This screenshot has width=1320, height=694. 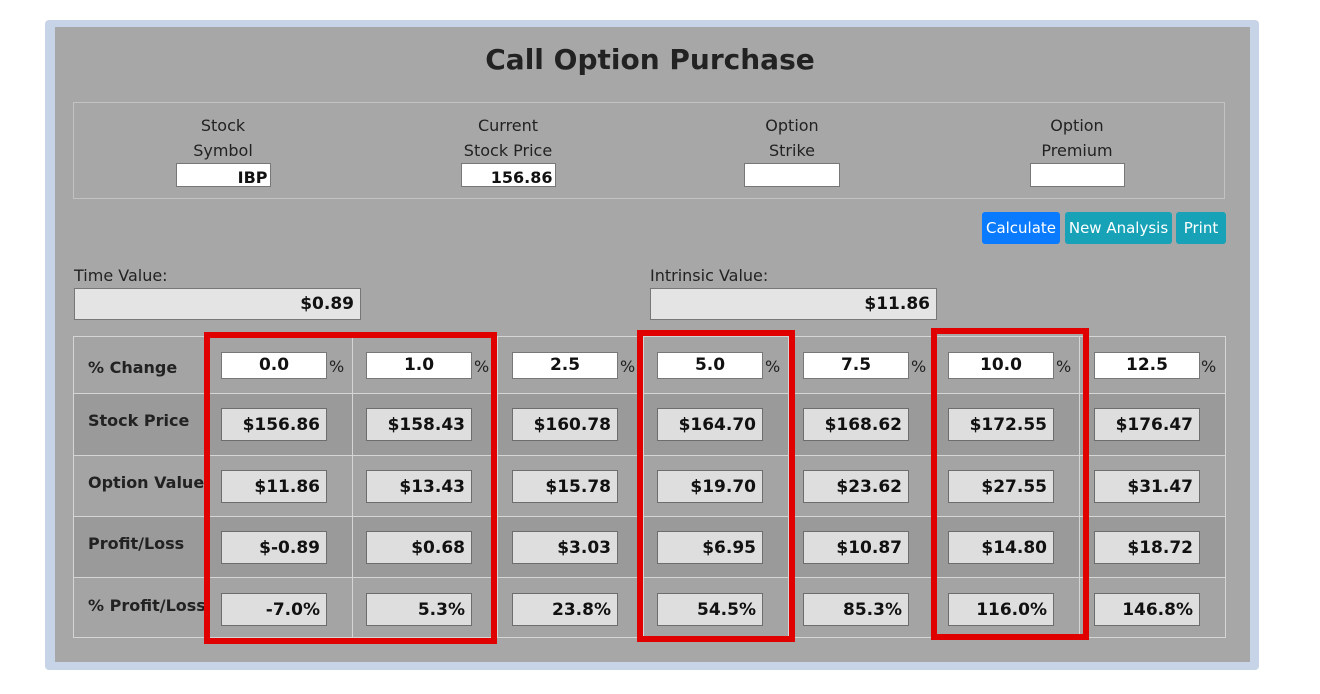 What do you see at coordinates (1201, 228) in the screenshot?
I see `print-button: Print` at bounding box center [1201, 228].